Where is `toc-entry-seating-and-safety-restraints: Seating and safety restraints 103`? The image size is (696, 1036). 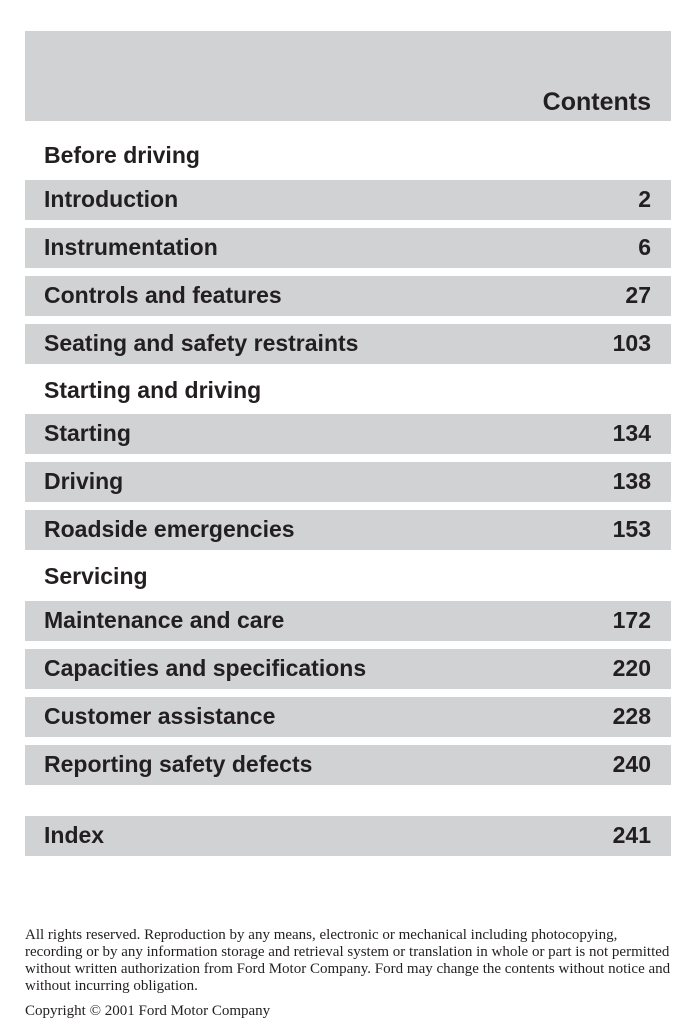
toc-entry-seating-and-safety-restraints: Seating and safety restraints 103 is located at coordinates (348, 344).